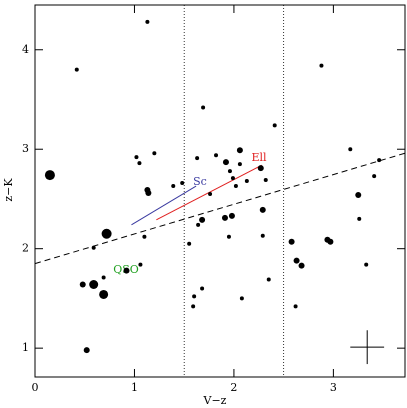  Describe the element at coordinates (259, 157) in the screenshot. I see `annotation: Ell` at that location.